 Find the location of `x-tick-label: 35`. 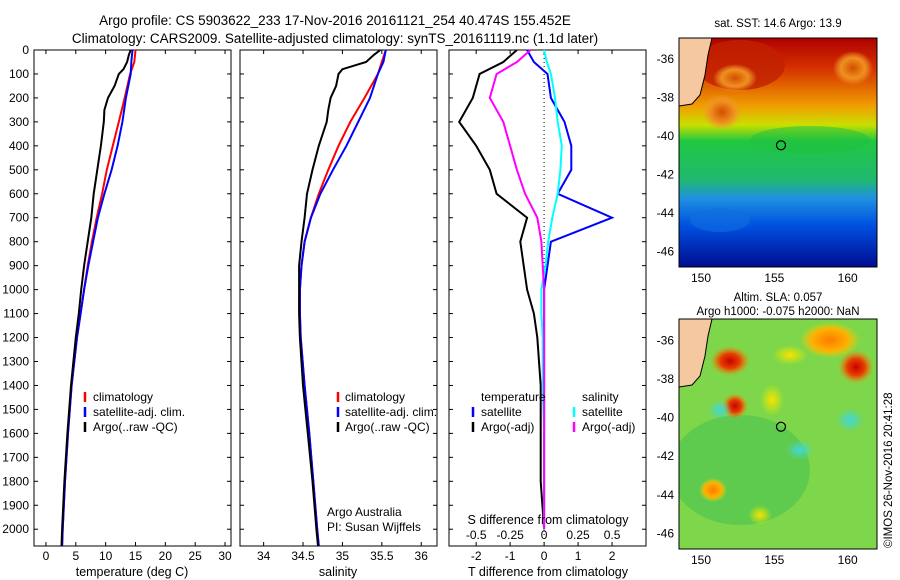

x-tick-label: 35 is located at coordinates (343, 556).